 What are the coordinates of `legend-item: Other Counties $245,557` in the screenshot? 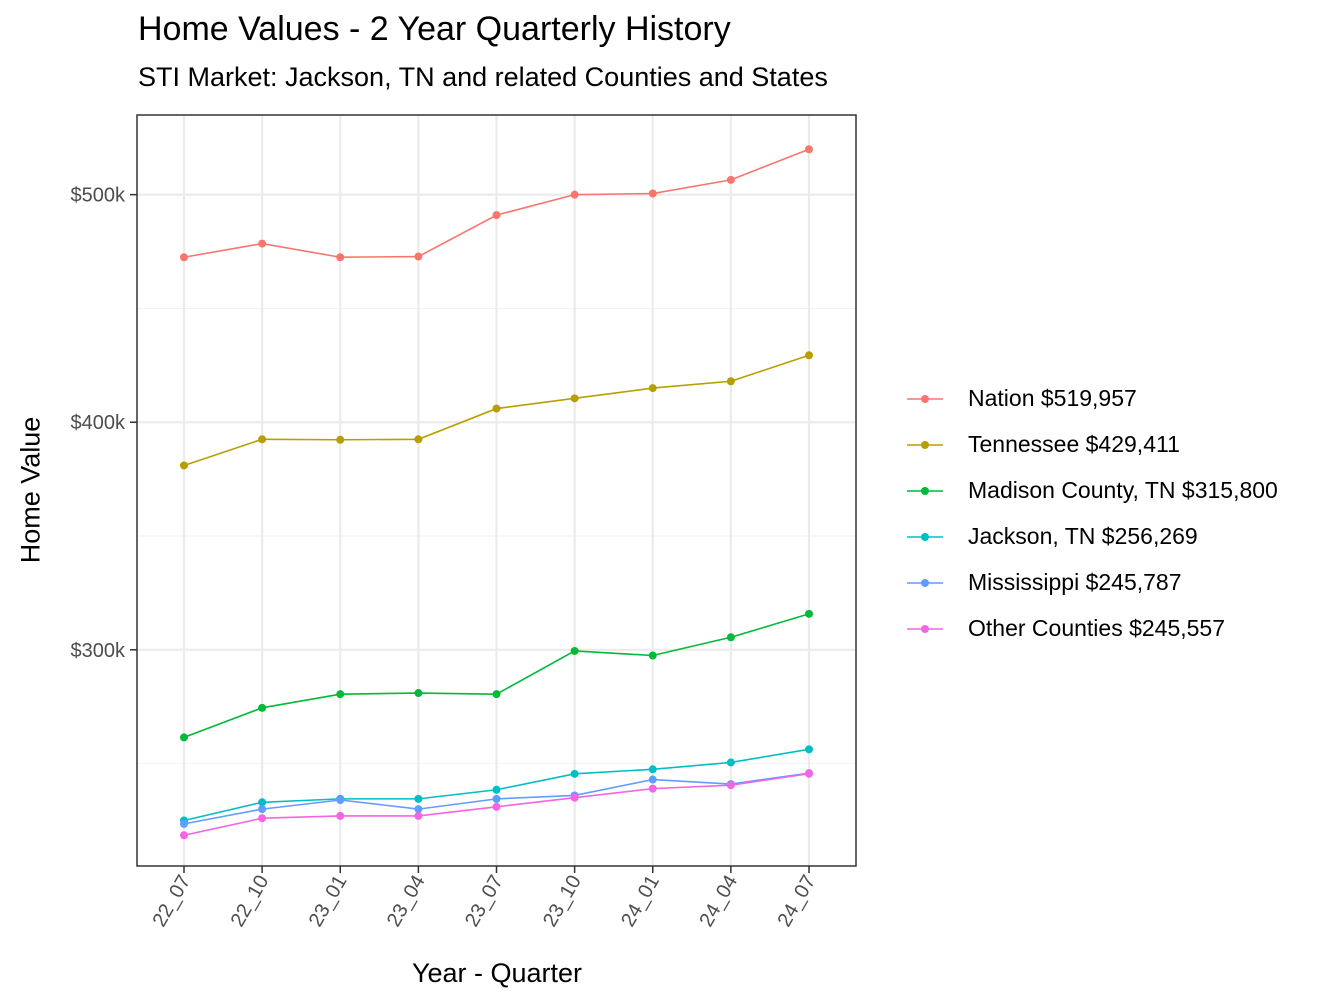 It's located at (1113, 629).